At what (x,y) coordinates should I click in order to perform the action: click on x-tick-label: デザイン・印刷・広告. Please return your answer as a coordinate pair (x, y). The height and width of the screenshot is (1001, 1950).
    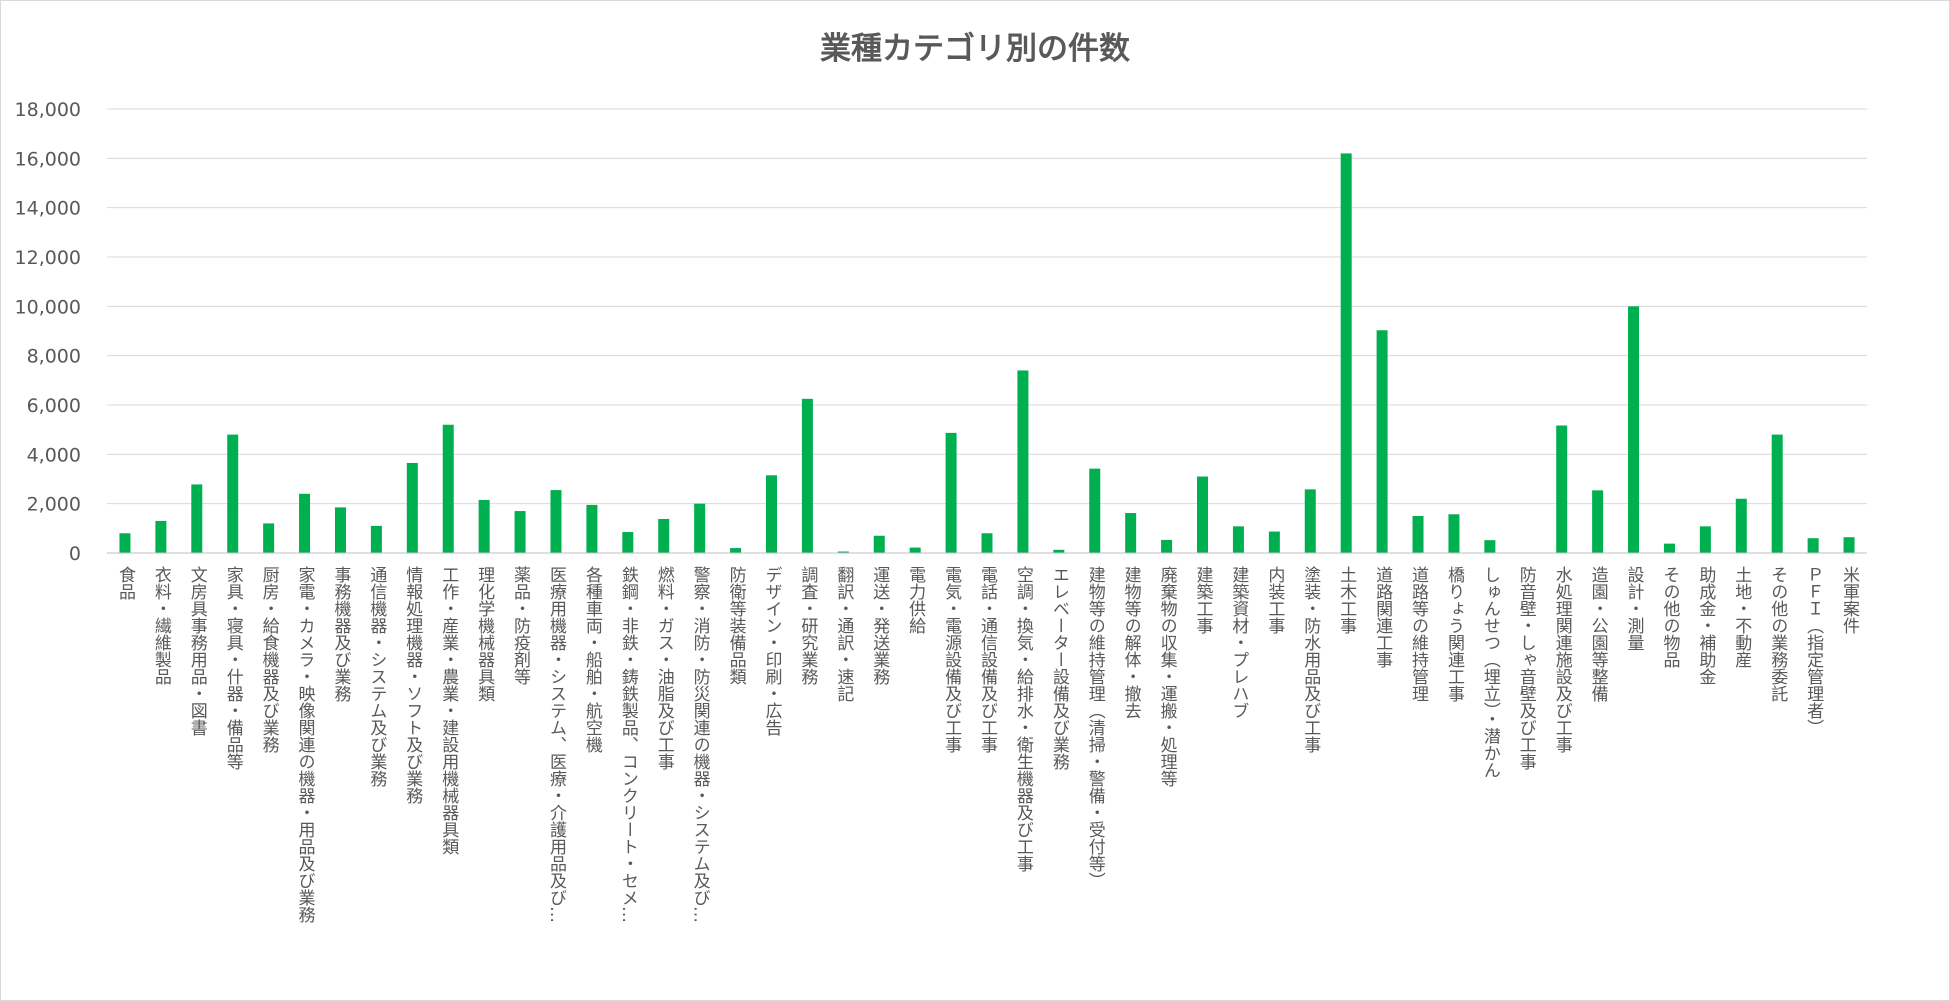
    Looking at the image, I should click on (771, 651).